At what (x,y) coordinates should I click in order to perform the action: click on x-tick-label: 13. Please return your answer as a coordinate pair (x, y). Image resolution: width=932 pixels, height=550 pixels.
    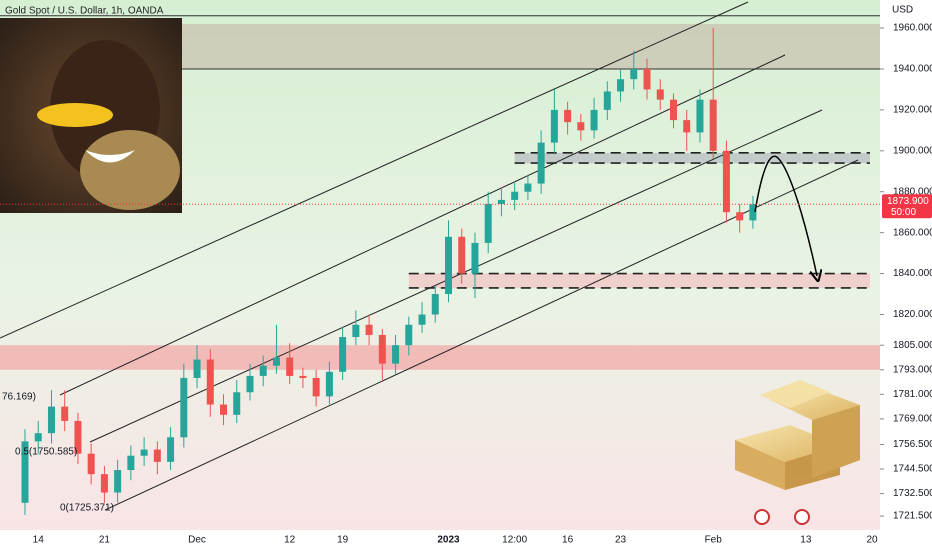
    Looking at the image, I should click on (806, 540).